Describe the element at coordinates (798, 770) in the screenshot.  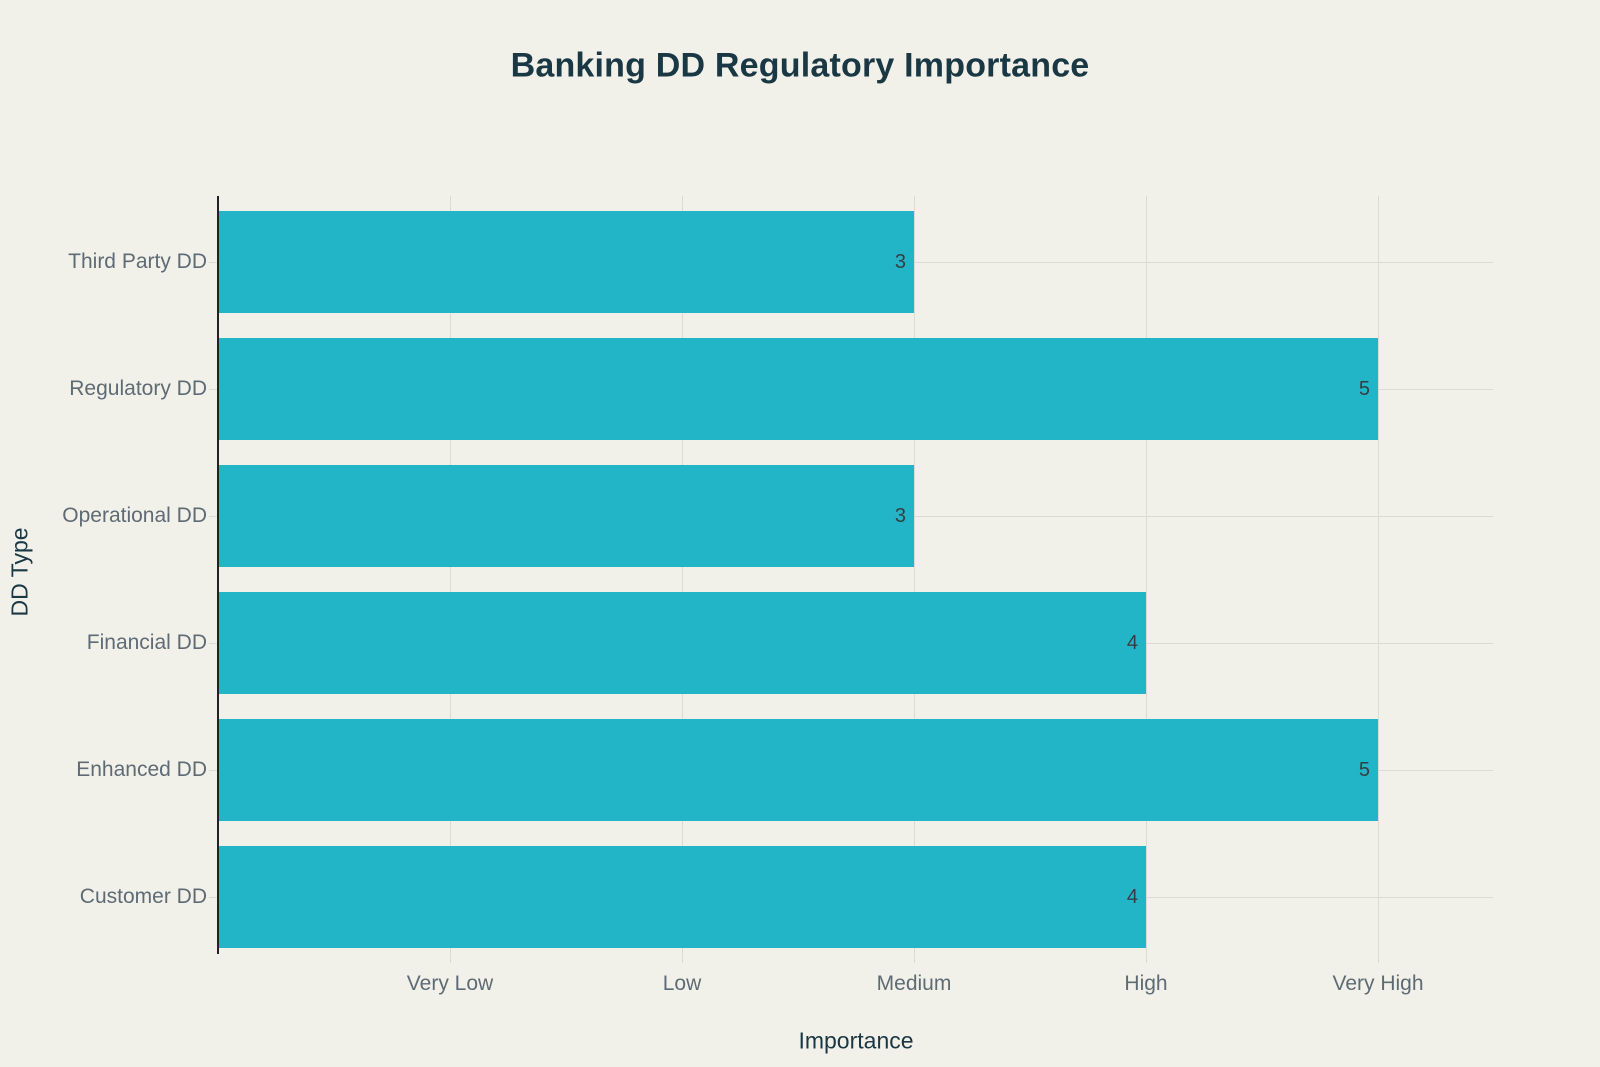
I see `bar-enhanced-dd` at that location.